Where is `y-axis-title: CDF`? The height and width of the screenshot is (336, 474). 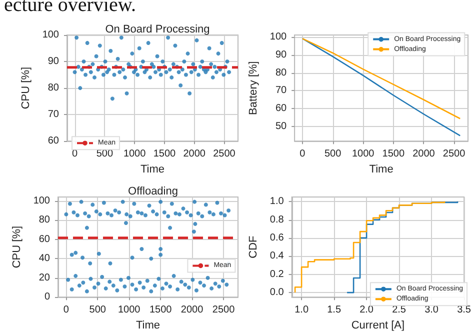 y-axis-title: CDF is located at coordinates (254, 246).